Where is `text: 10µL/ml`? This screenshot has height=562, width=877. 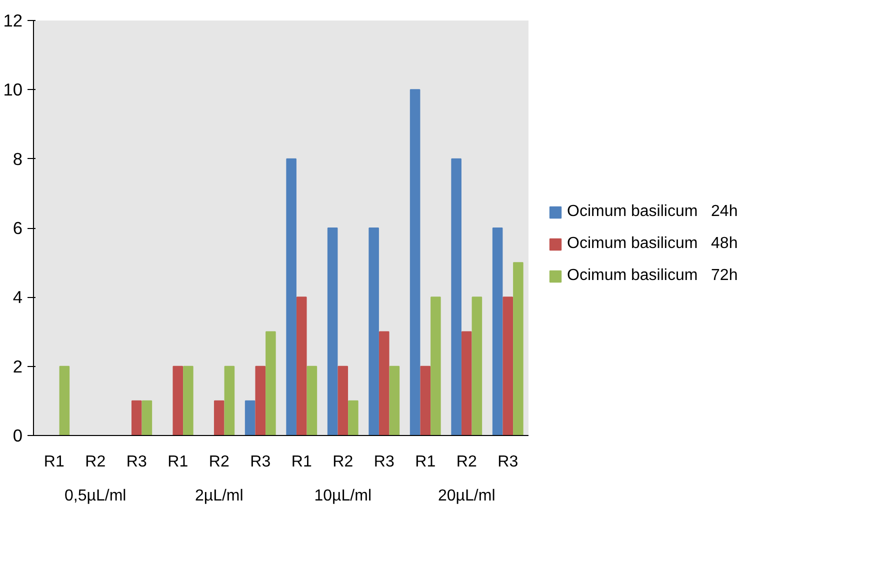 text: 10µL/ml is located at coordinates (343, 496).